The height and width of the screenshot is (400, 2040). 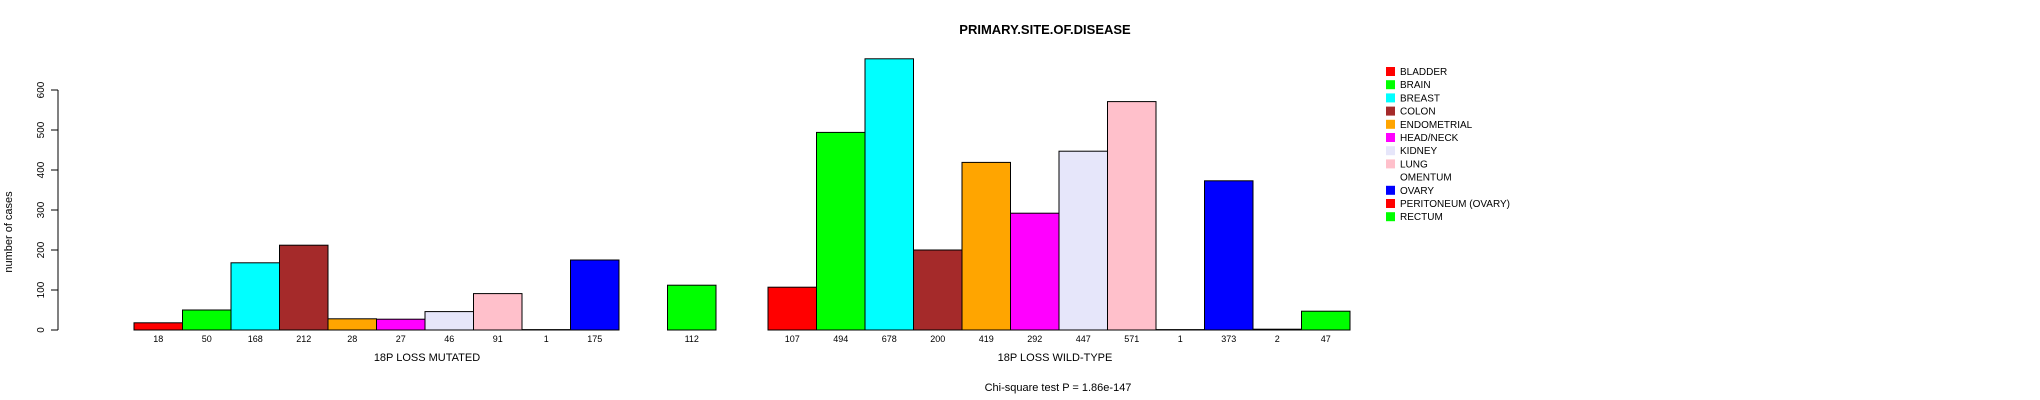 I want to click on group-label-mutated: 18P LOSS MUTATED, so click(x=427, y=358).